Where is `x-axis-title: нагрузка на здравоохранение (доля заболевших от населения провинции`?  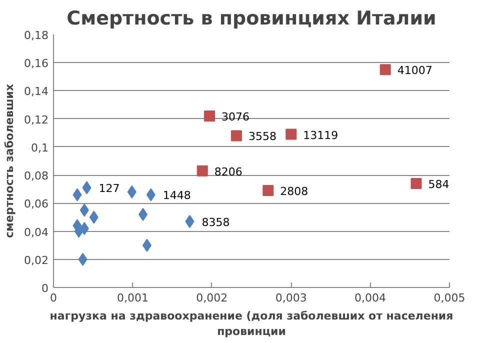
x-axis-title: нагрузка на здравоохранение (доля заболевших от населения провинции is located at coordinates (252, 324).